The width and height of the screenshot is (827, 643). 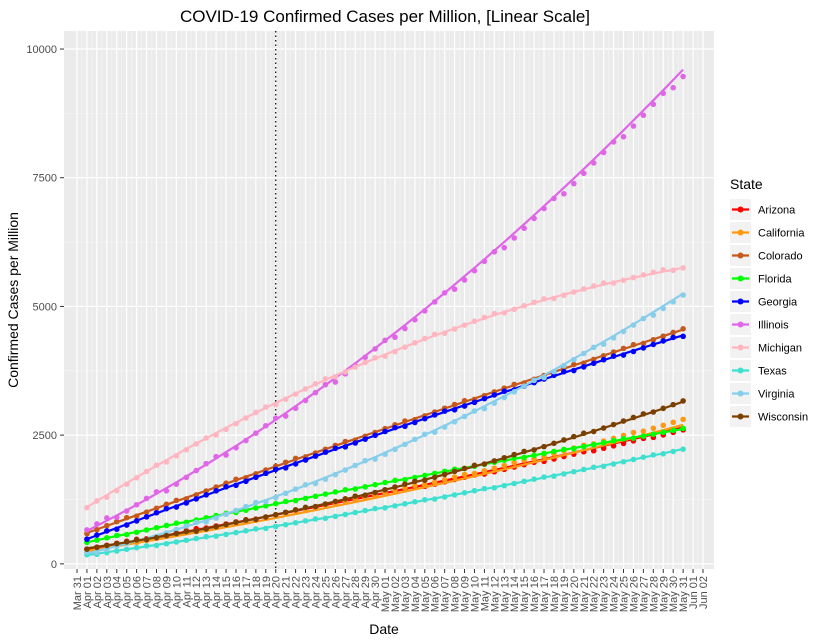 What do you see at coordinates (615, 594) in the screenshot?
I see `x-tick-label: May 24` at bounding box center [615, 594].